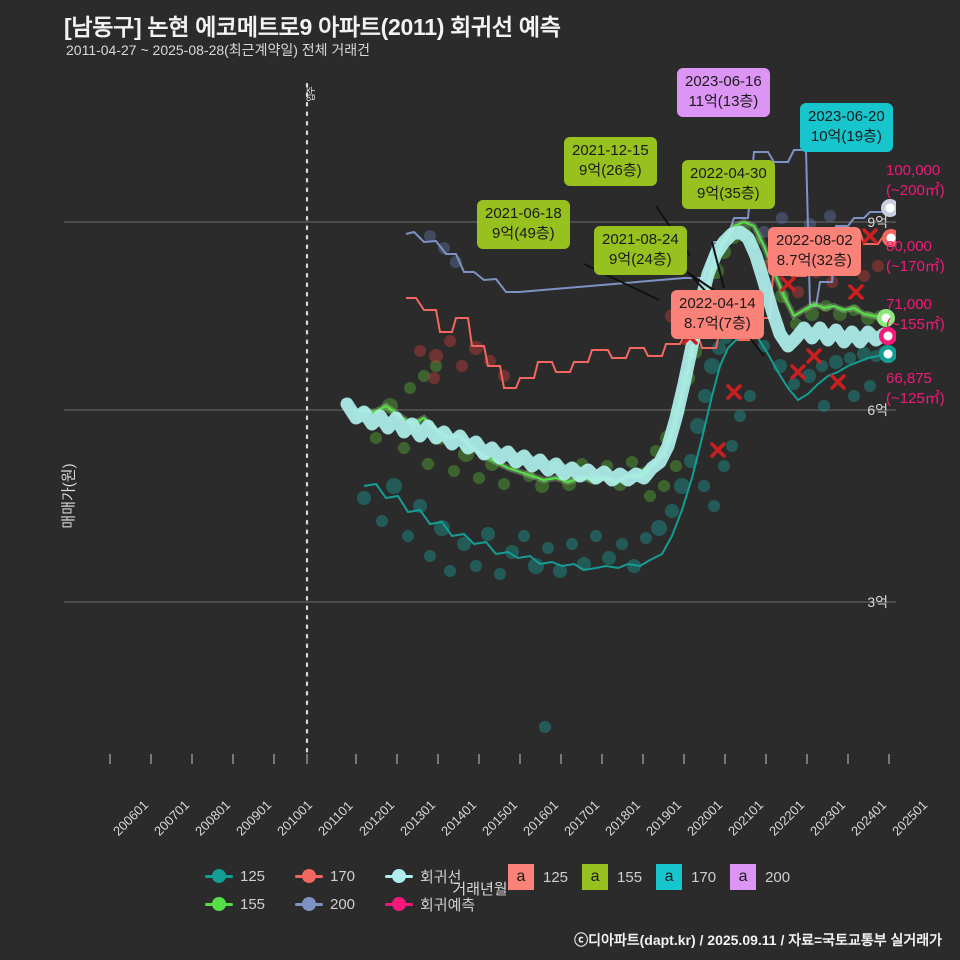 The height and width of the screenshot is (960, 960). Describe the element at coordinates (915, 324) in the screenshot. I see `right-area: (~155㎡)` at that location.